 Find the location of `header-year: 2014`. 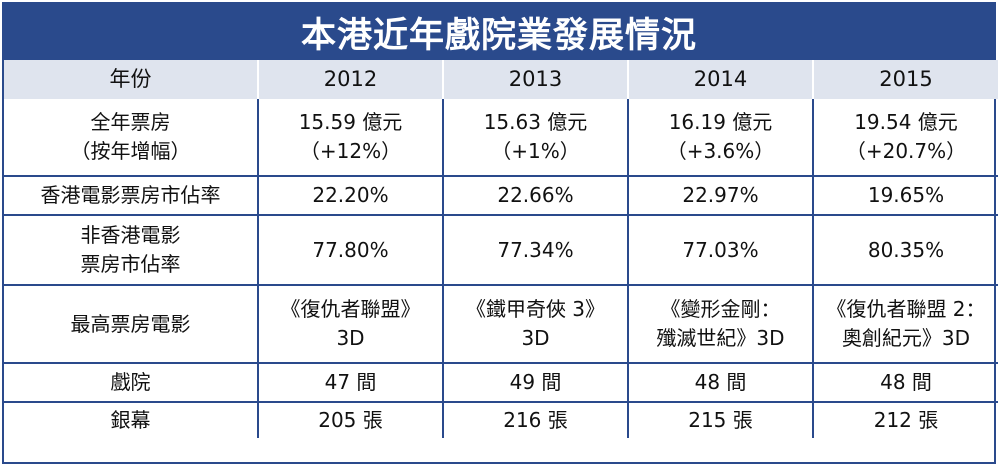

header-year: 2014 is located at coordinates (720, 79).